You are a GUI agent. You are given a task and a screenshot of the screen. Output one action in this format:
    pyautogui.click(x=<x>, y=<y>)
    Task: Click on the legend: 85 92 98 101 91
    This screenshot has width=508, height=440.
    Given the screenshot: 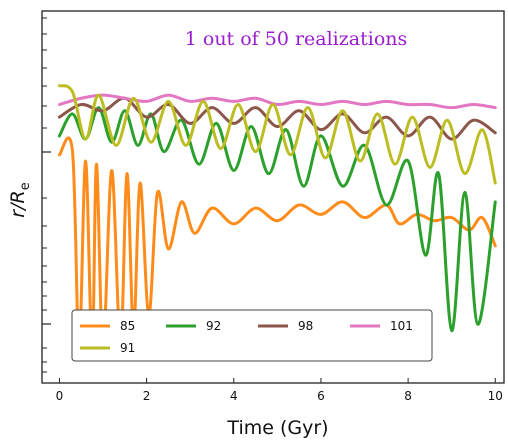 What is the action you would take?
    pyautogui.click(x=252, y=335)
    